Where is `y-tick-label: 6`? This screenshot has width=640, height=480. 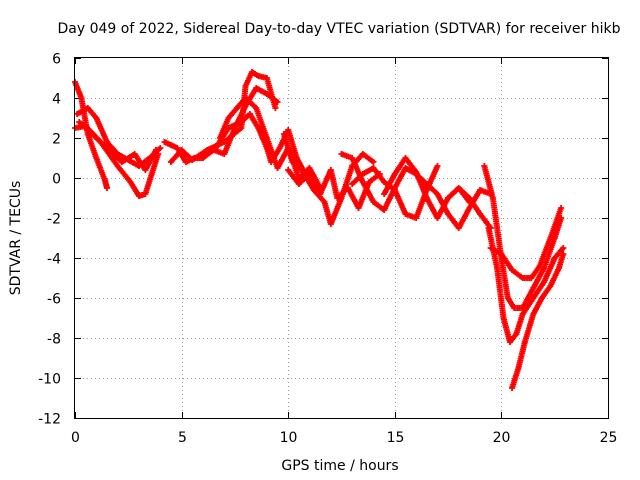
y-tick-label: 6 is located at coordinates (56, 60).